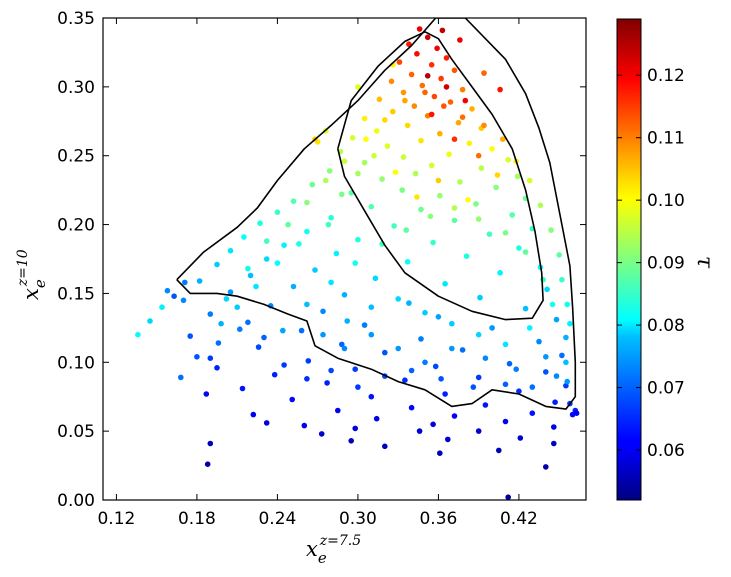  I want to click on y-tick-label: 0.15, so click(76, 294).